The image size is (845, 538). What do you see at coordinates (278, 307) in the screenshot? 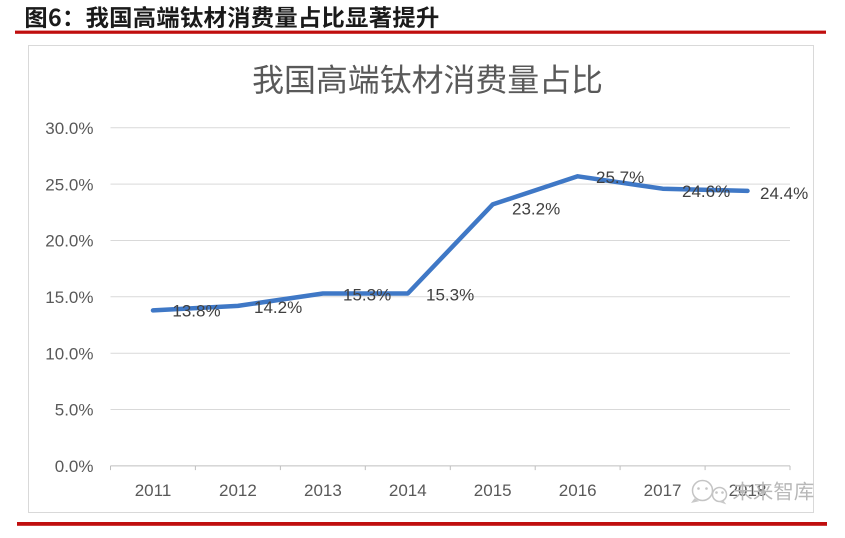
I see `svg-text: 14.2%` at bounding box center [278, 307].